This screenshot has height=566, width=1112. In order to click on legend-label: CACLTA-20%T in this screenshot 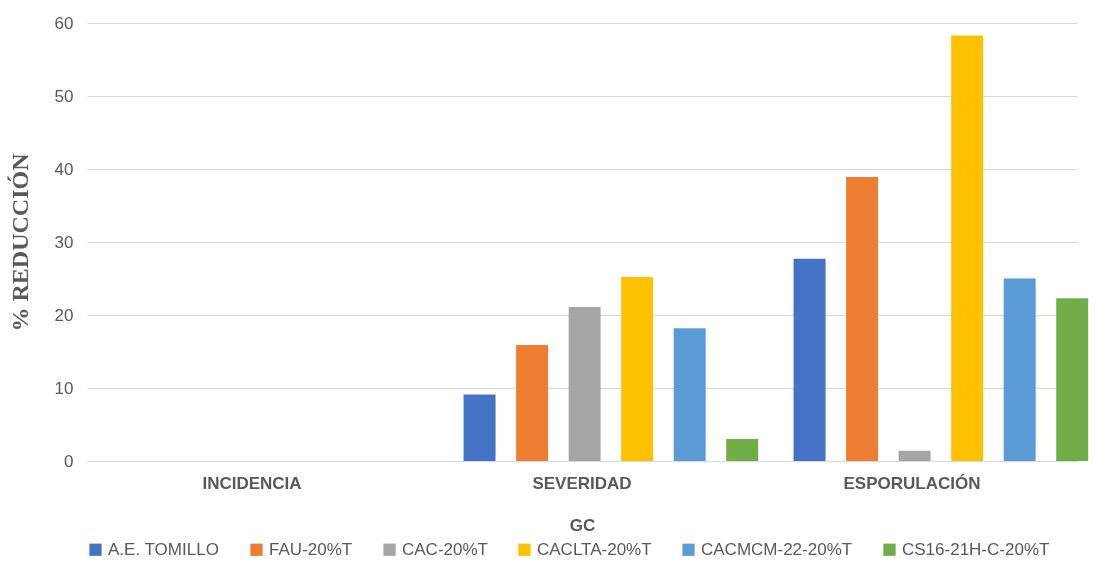, I will do `click(594, 549)`.